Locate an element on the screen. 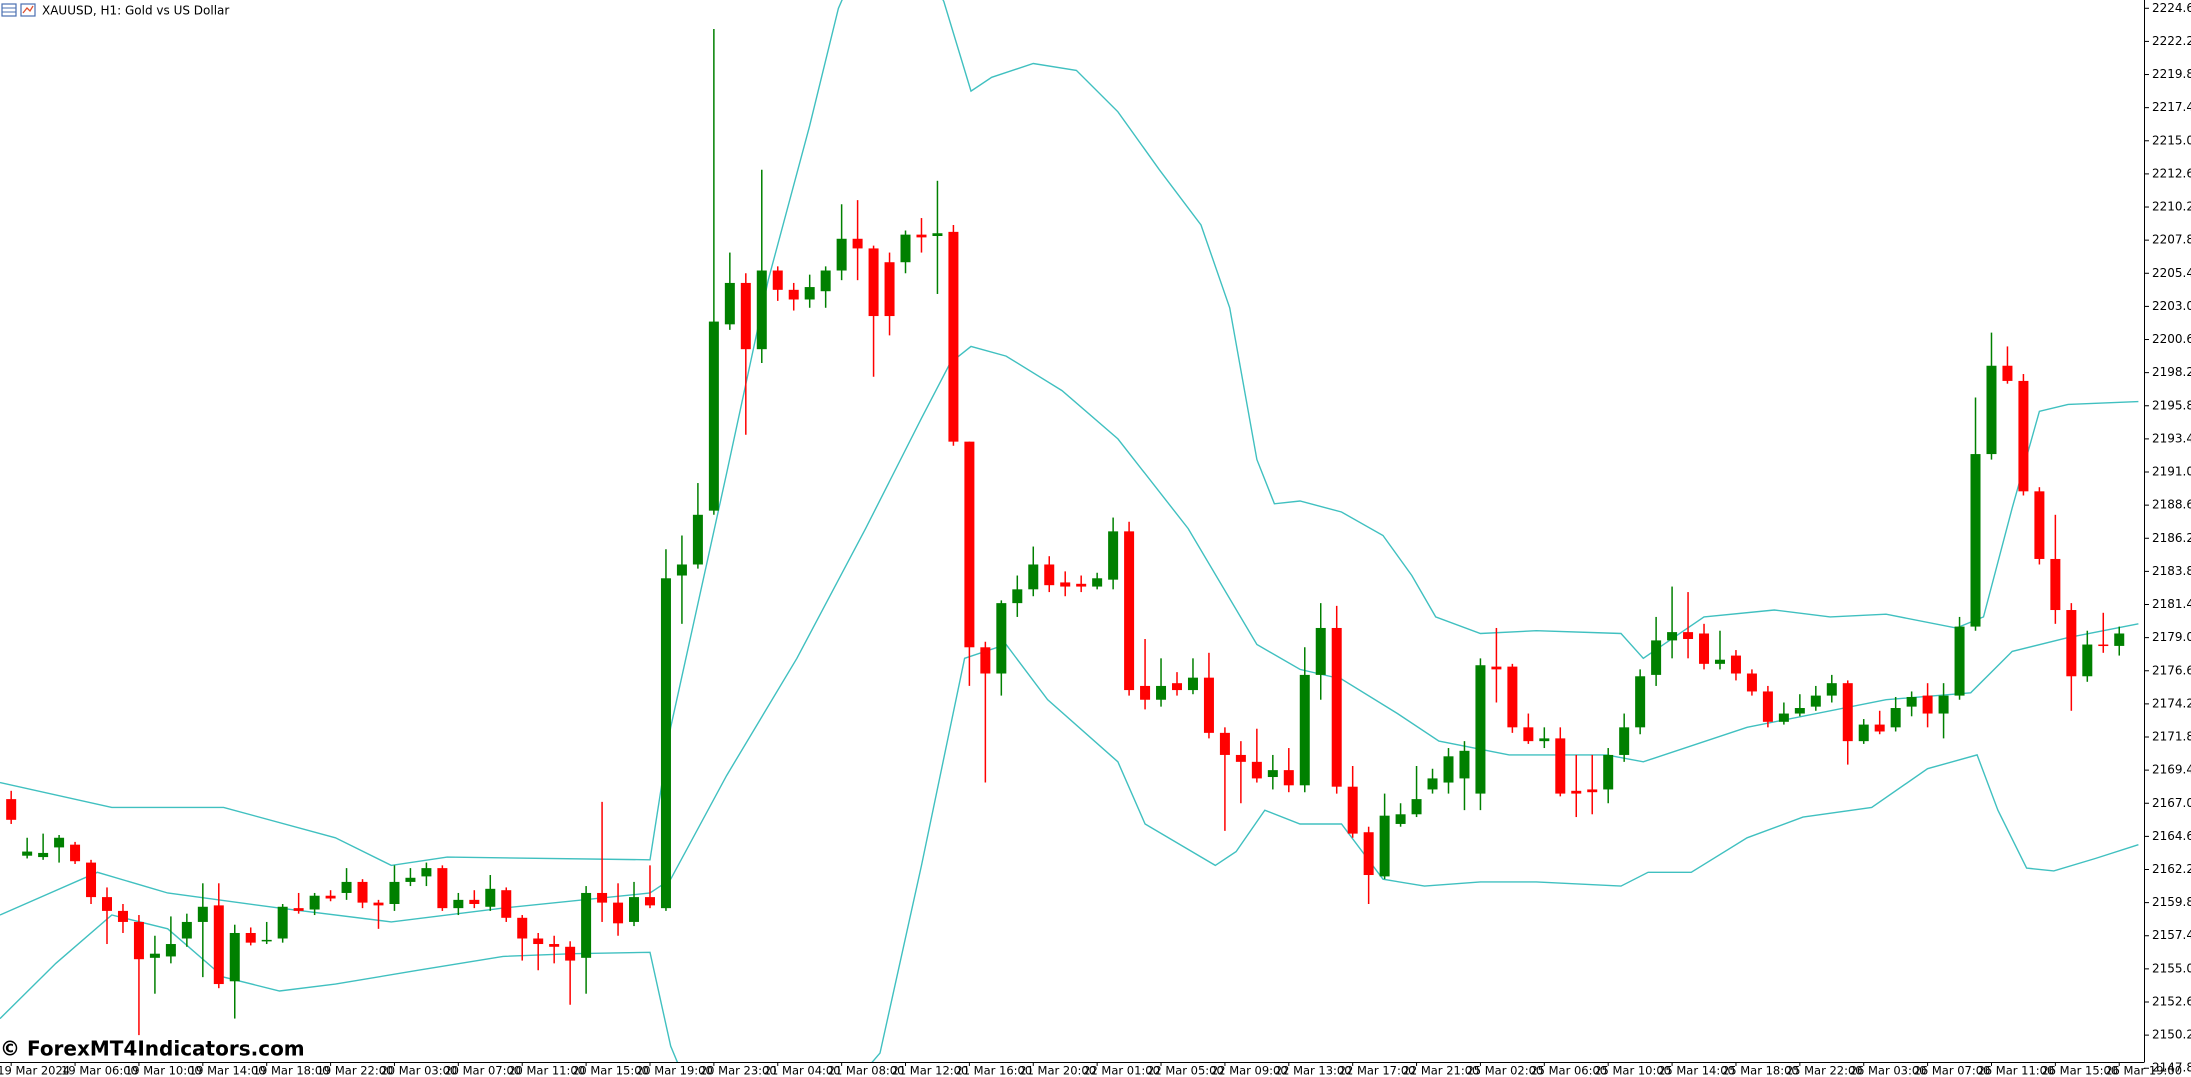  y-tick-label: 2167.00 is located at coordinates (2171, 803).